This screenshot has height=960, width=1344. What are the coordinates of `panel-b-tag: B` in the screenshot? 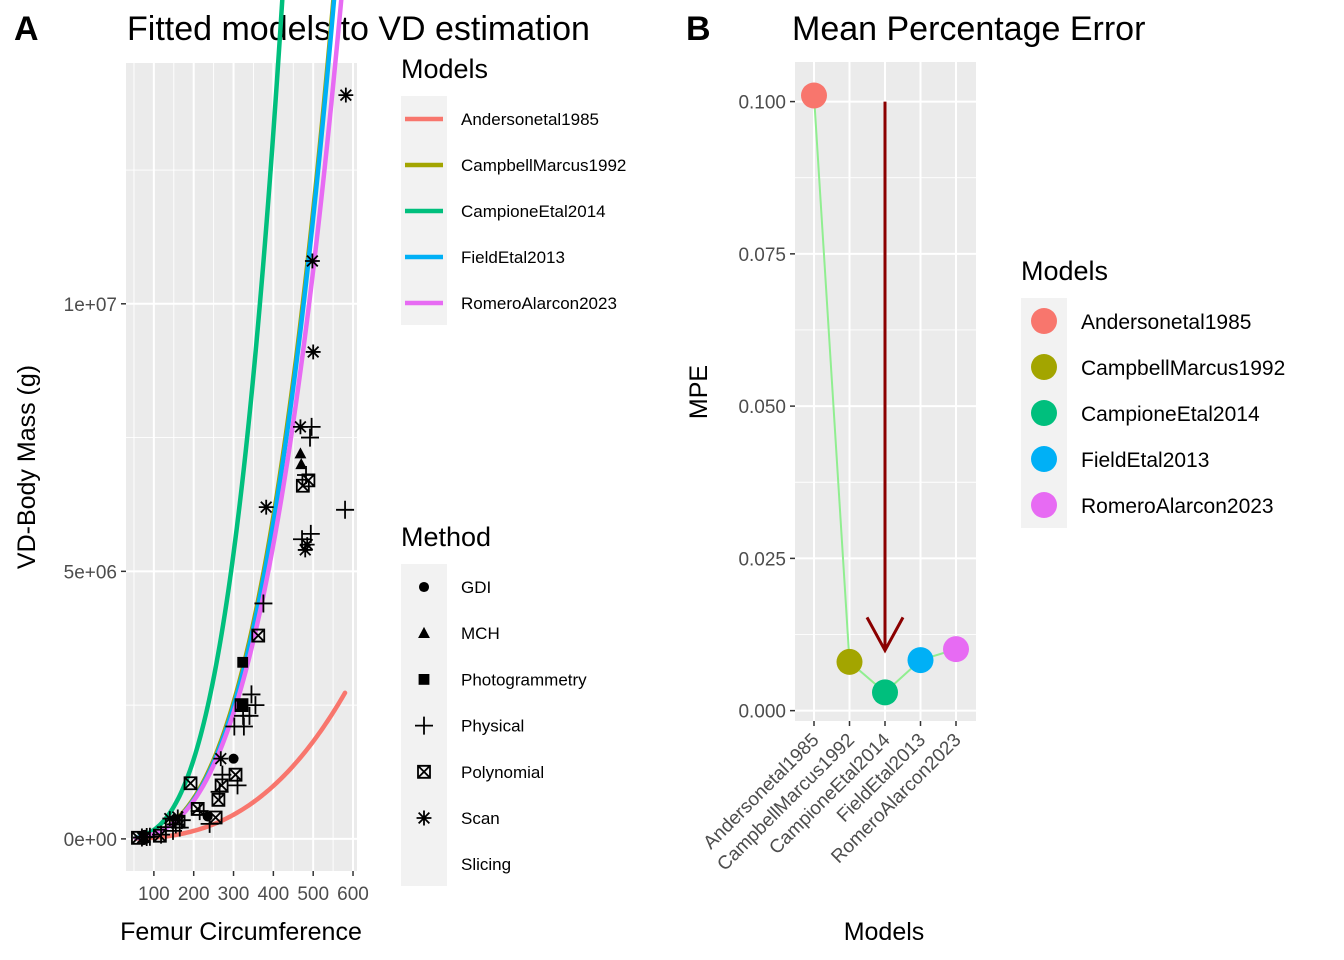 It's located at (698, 29).